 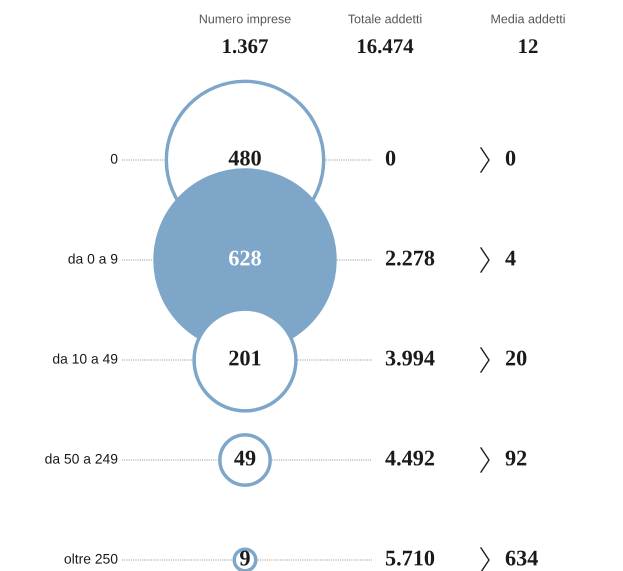 I want to click on category-label: da 50 a 249, so click(x=81, y=459).